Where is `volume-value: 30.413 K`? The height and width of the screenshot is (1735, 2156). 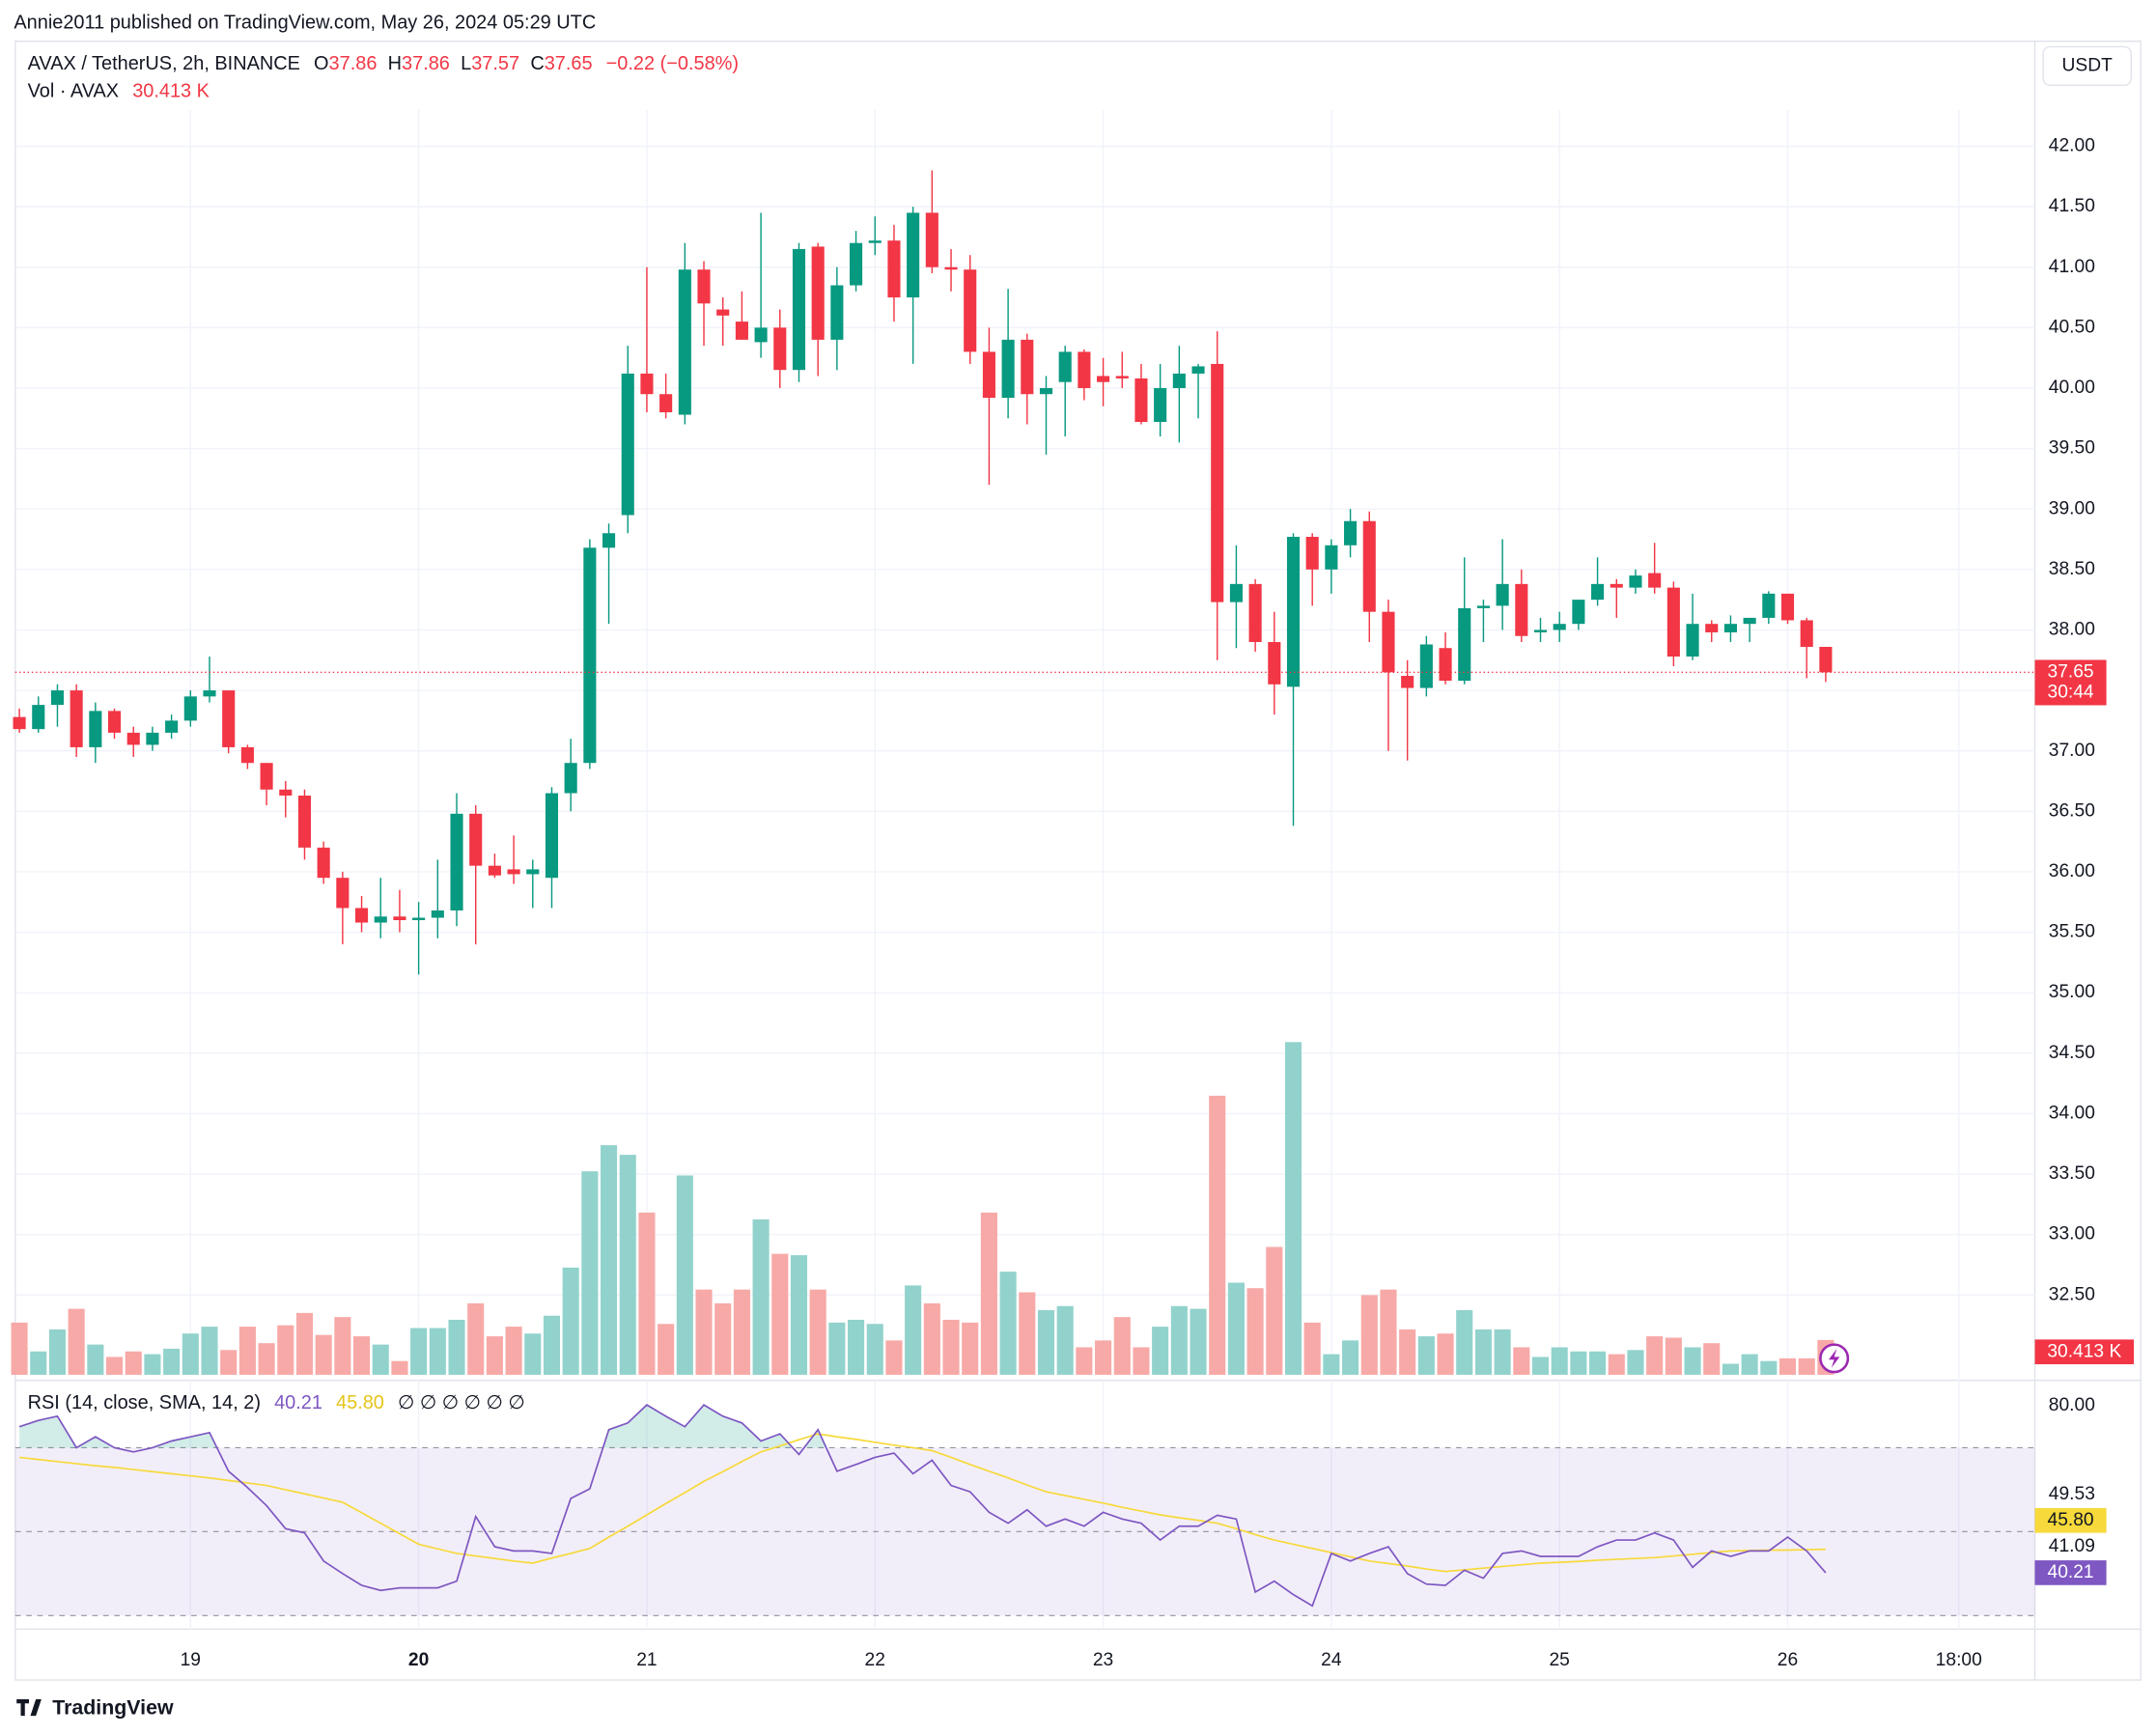 volume-value: 30.413 K is located at coordinates (171, 91).